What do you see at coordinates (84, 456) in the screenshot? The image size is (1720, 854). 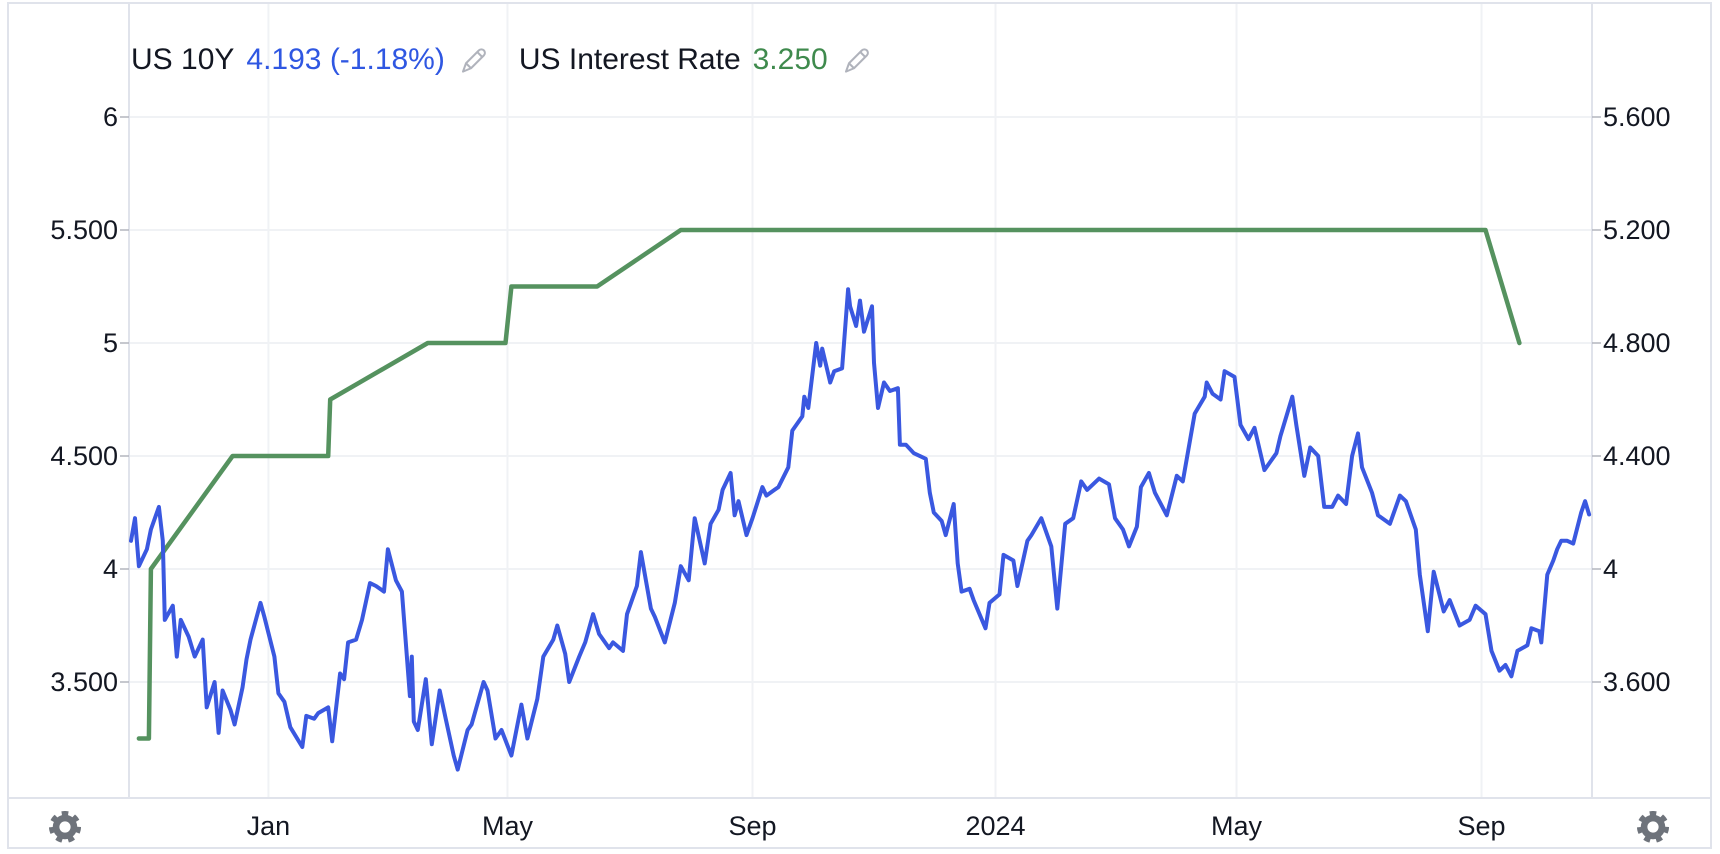 I see `left-axis-label: 4.500` at bounding box center [84, 456].